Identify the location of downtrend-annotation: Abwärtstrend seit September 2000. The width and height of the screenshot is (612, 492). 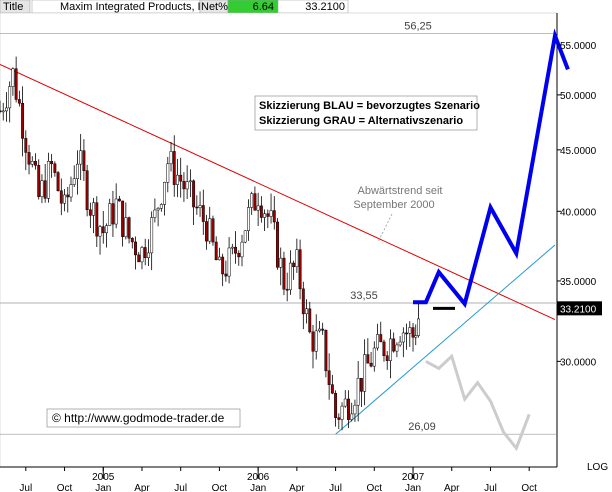
(397, 214).